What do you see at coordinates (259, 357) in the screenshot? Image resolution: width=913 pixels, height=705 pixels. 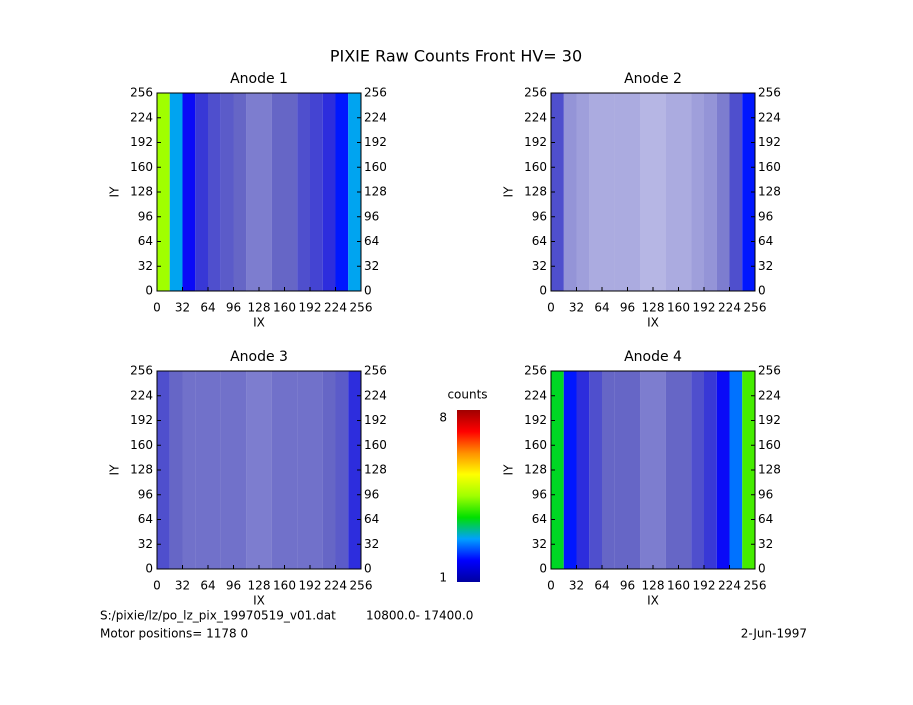 I see `panel-title: Anode 3` at bounding box center [259, 357].